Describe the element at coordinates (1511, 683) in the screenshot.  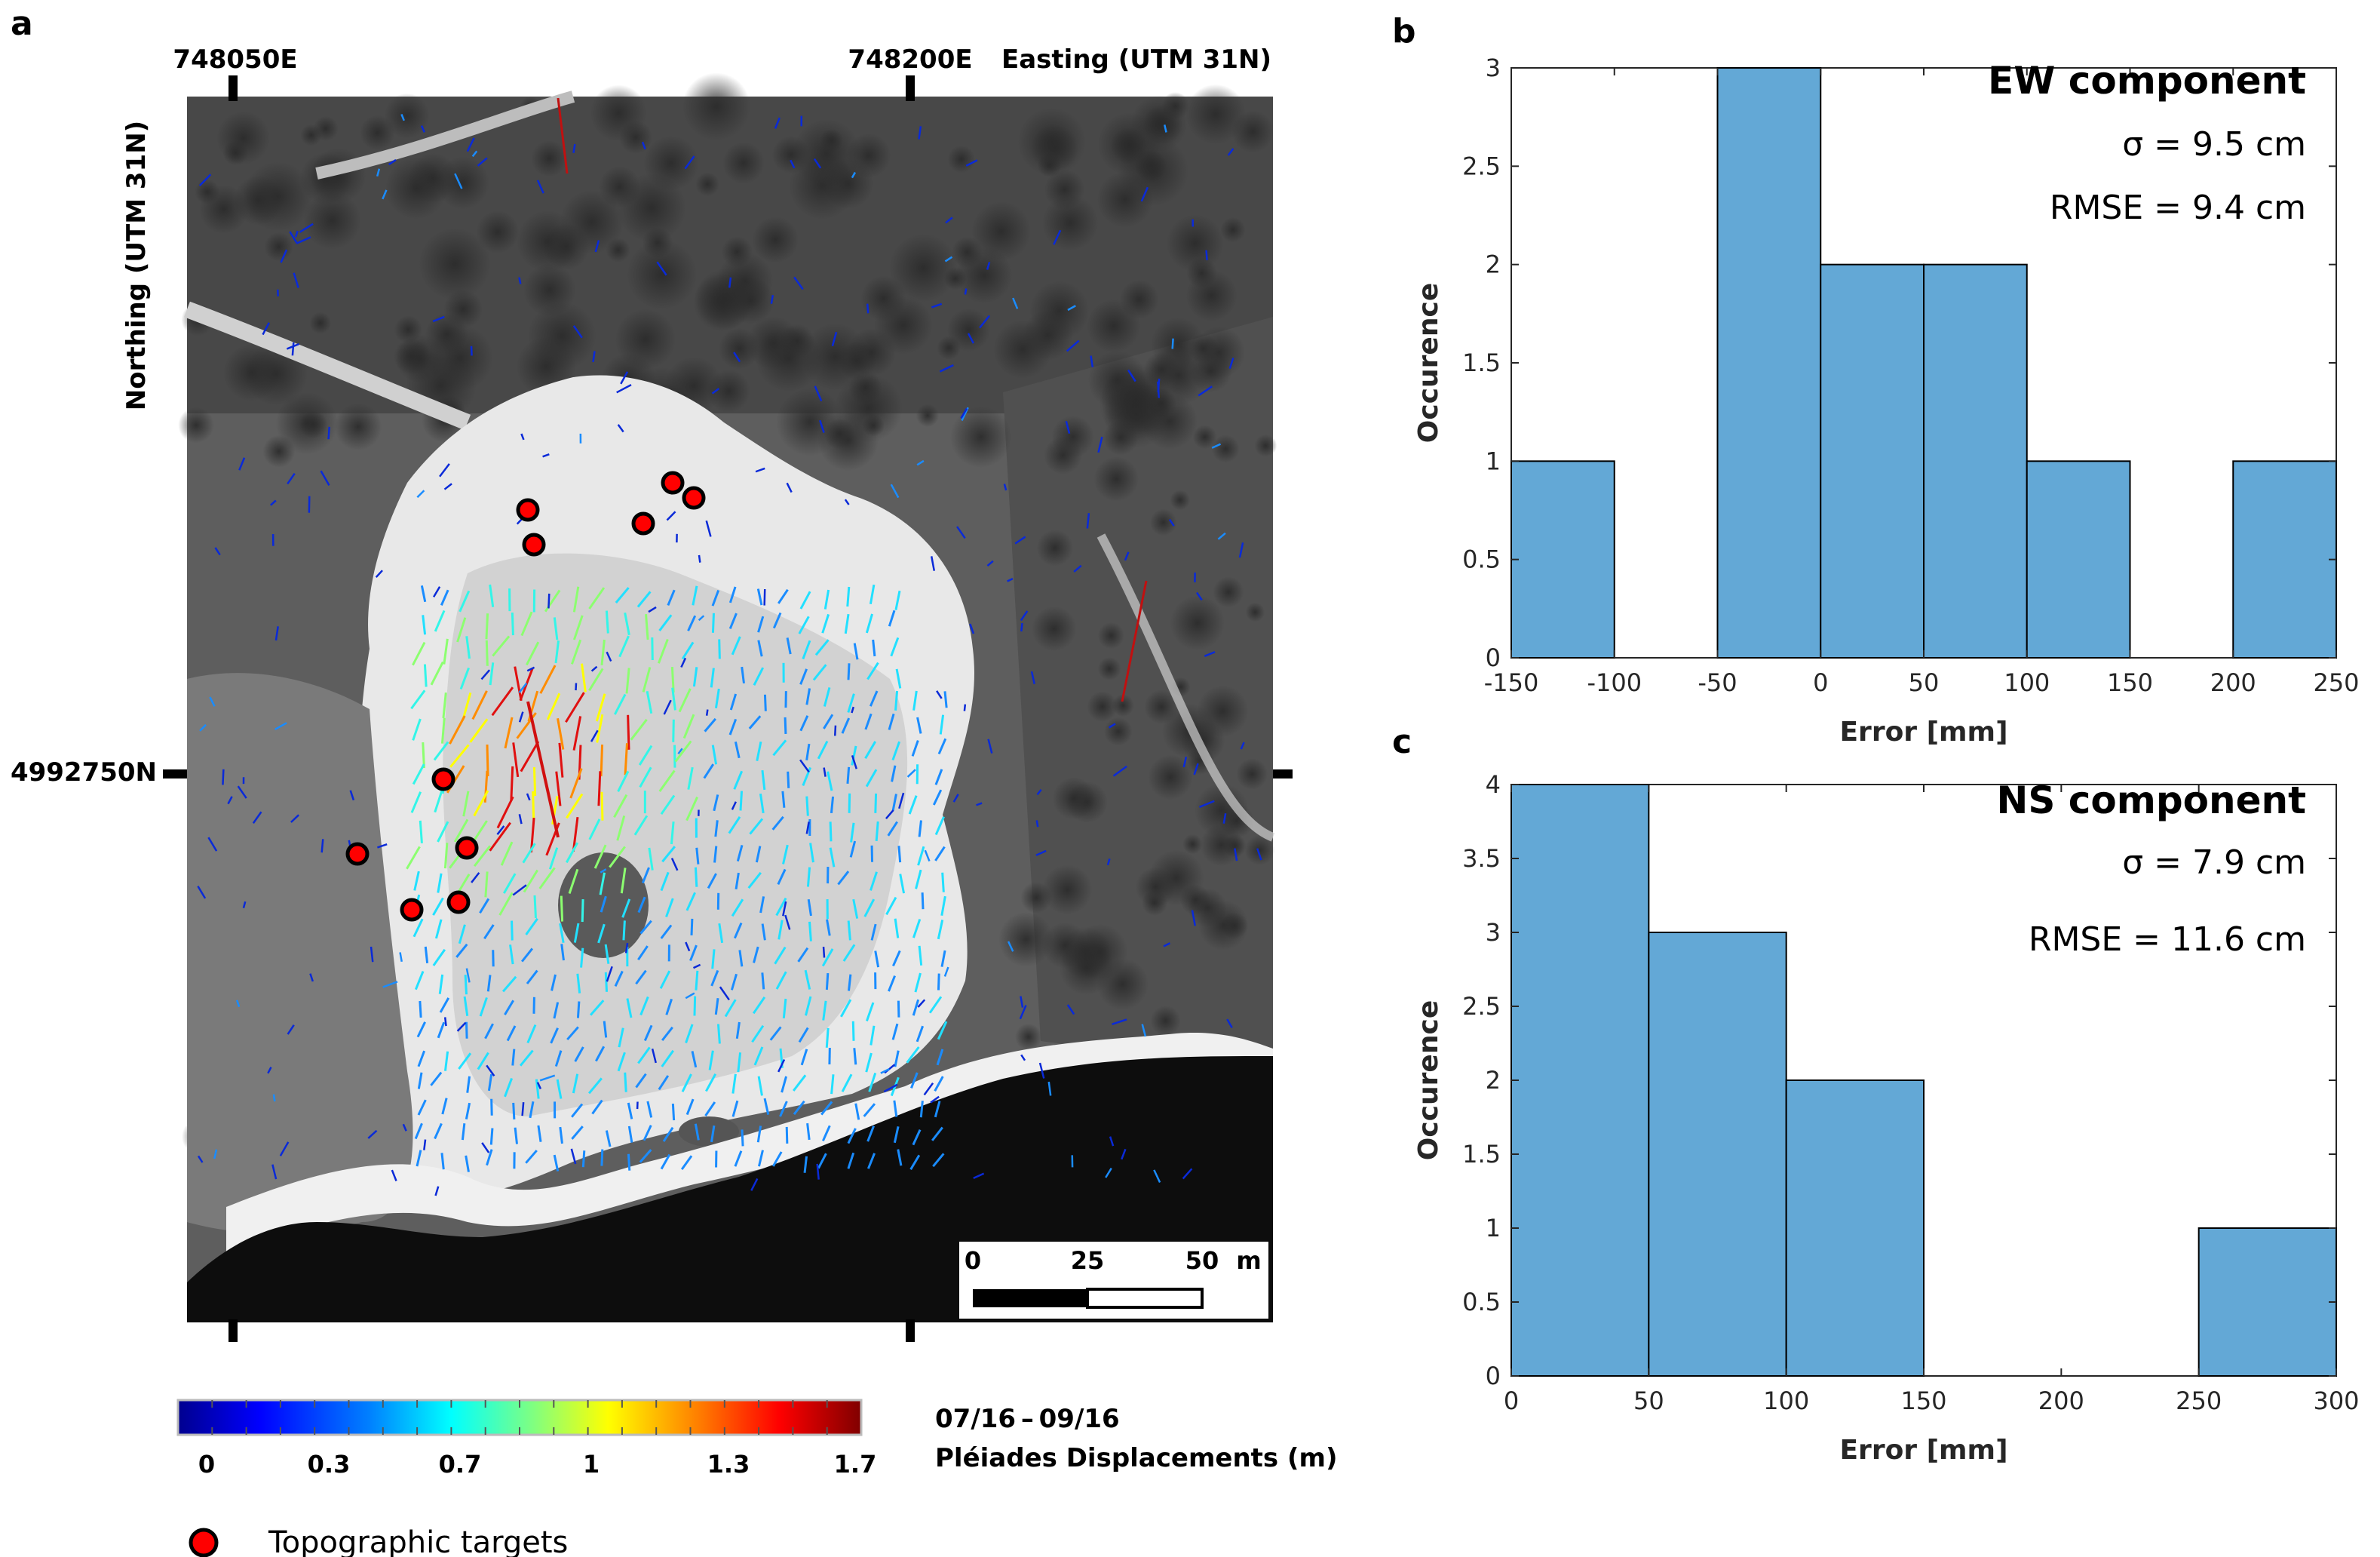
I see `x-tick-label: -150` at that location.